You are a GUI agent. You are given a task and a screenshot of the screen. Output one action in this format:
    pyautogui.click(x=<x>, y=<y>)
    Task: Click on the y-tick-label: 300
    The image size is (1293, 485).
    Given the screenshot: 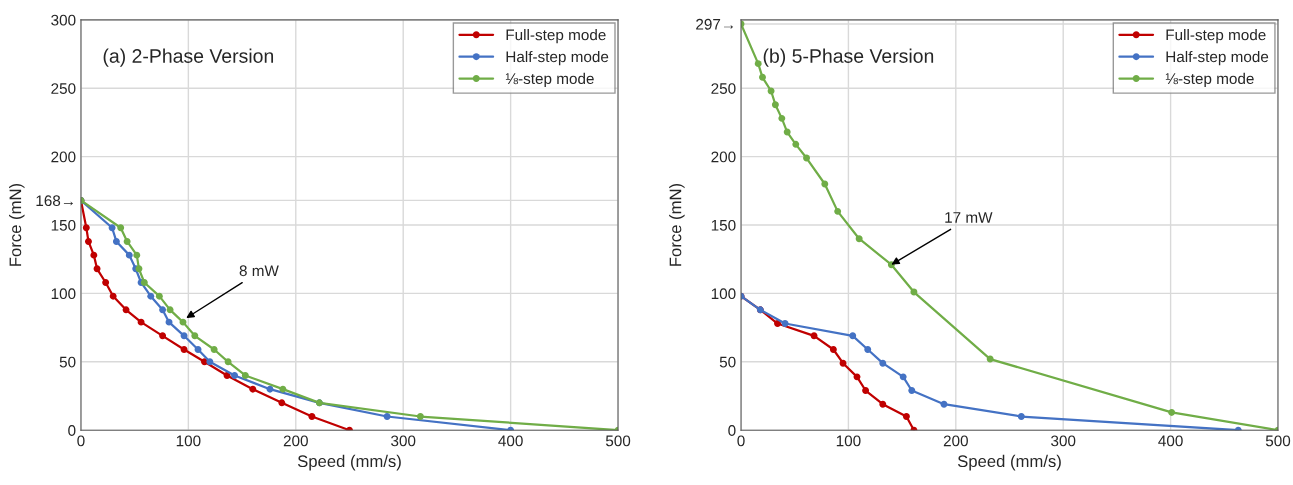 What is the action you would take?
    pyautogui.click(x=63, y=20)
    